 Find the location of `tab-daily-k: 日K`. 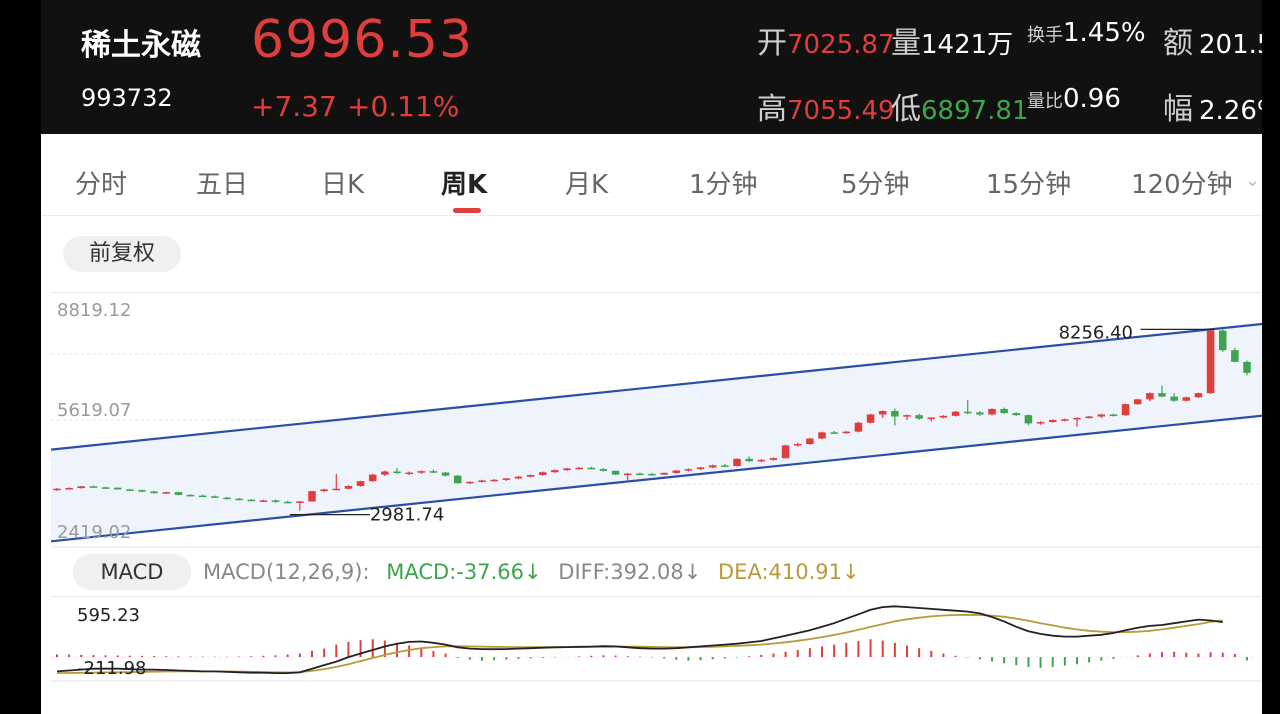

tab-daily-k: 日K is located at coordinates (343, 185).